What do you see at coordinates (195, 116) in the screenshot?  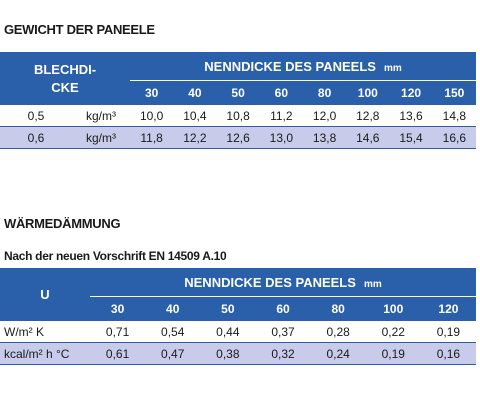 I see `cell: 10,4` at bounding box center [195, 116].